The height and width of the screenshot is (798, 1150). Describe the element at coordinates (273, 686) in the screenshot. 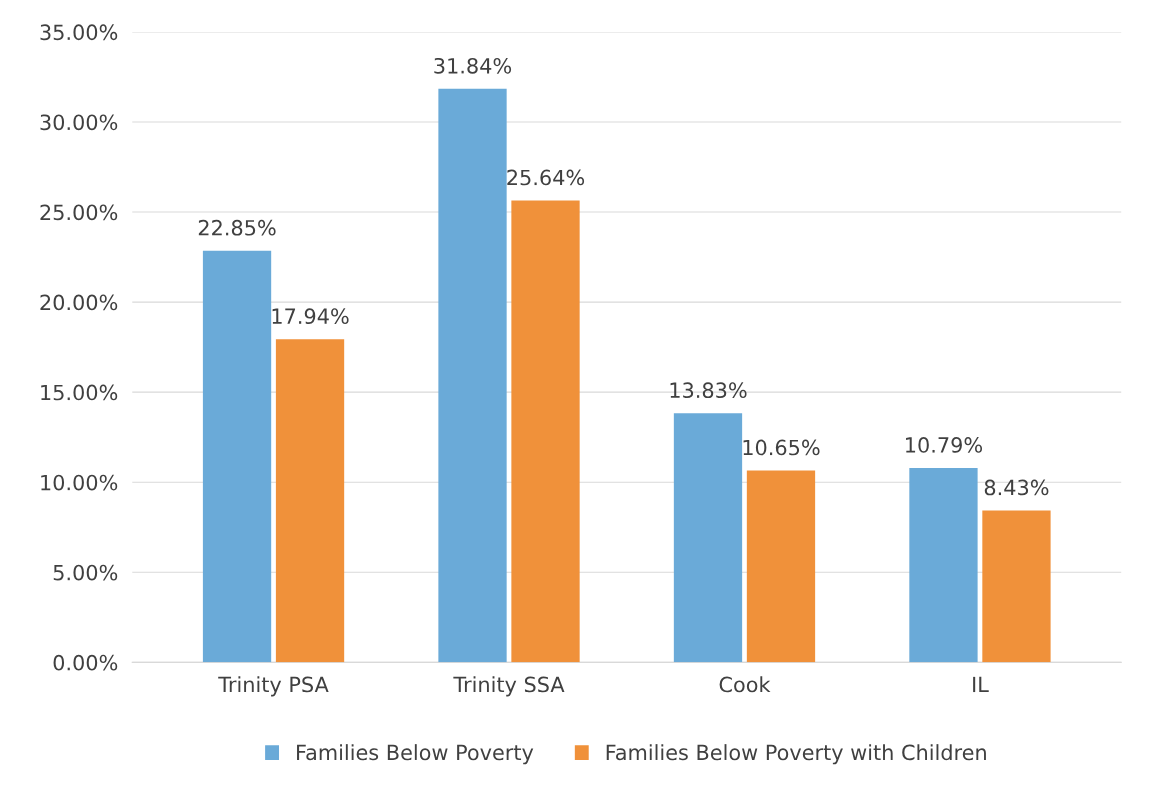

I see `x-tick-label: Trinity PSA` at that location.